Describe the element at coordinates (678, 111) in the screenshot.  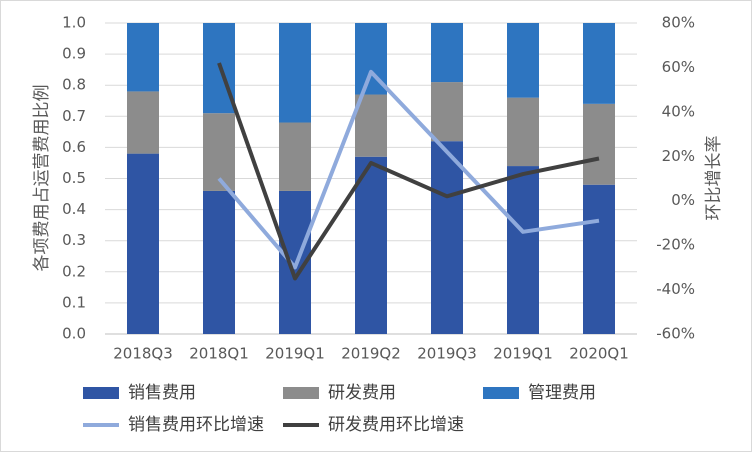
I see `y2-tick-label: 40%` at that location.